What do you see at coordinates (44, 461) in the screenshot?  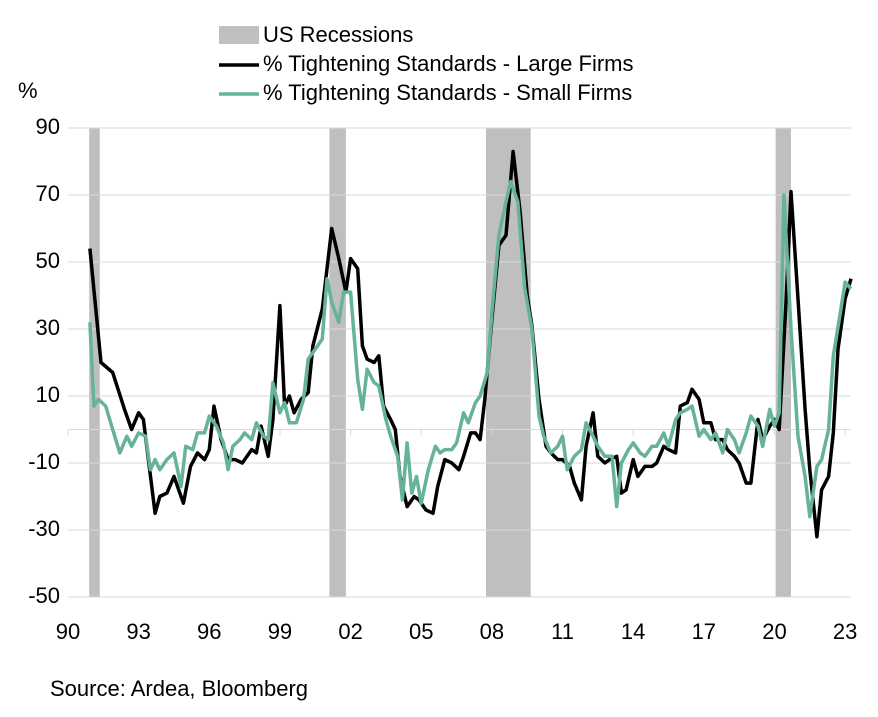 I see `y-tick-label: -10` at bounding box center [44, 461].